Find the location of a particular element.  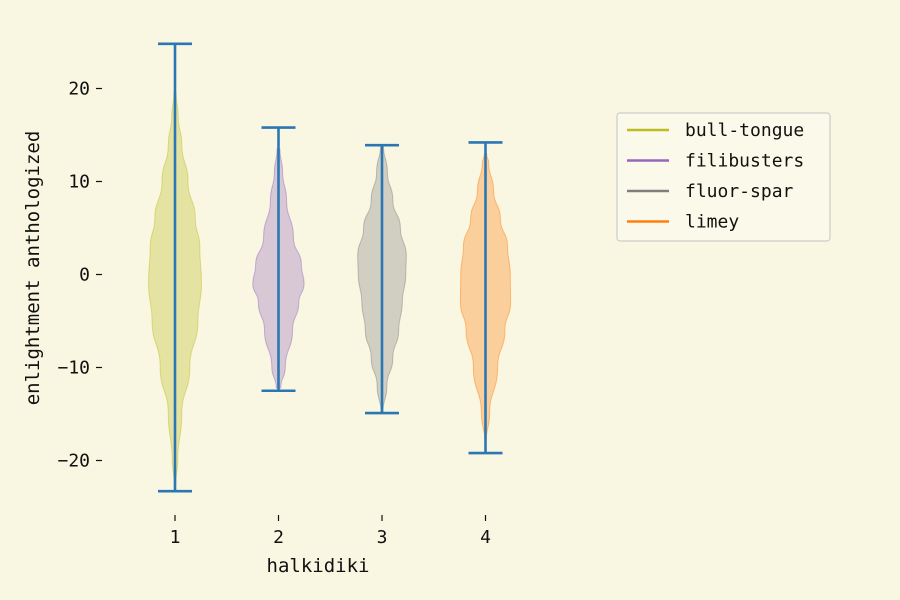

legend-label-filibusters: filibusters is located at coordinates (744, 161).